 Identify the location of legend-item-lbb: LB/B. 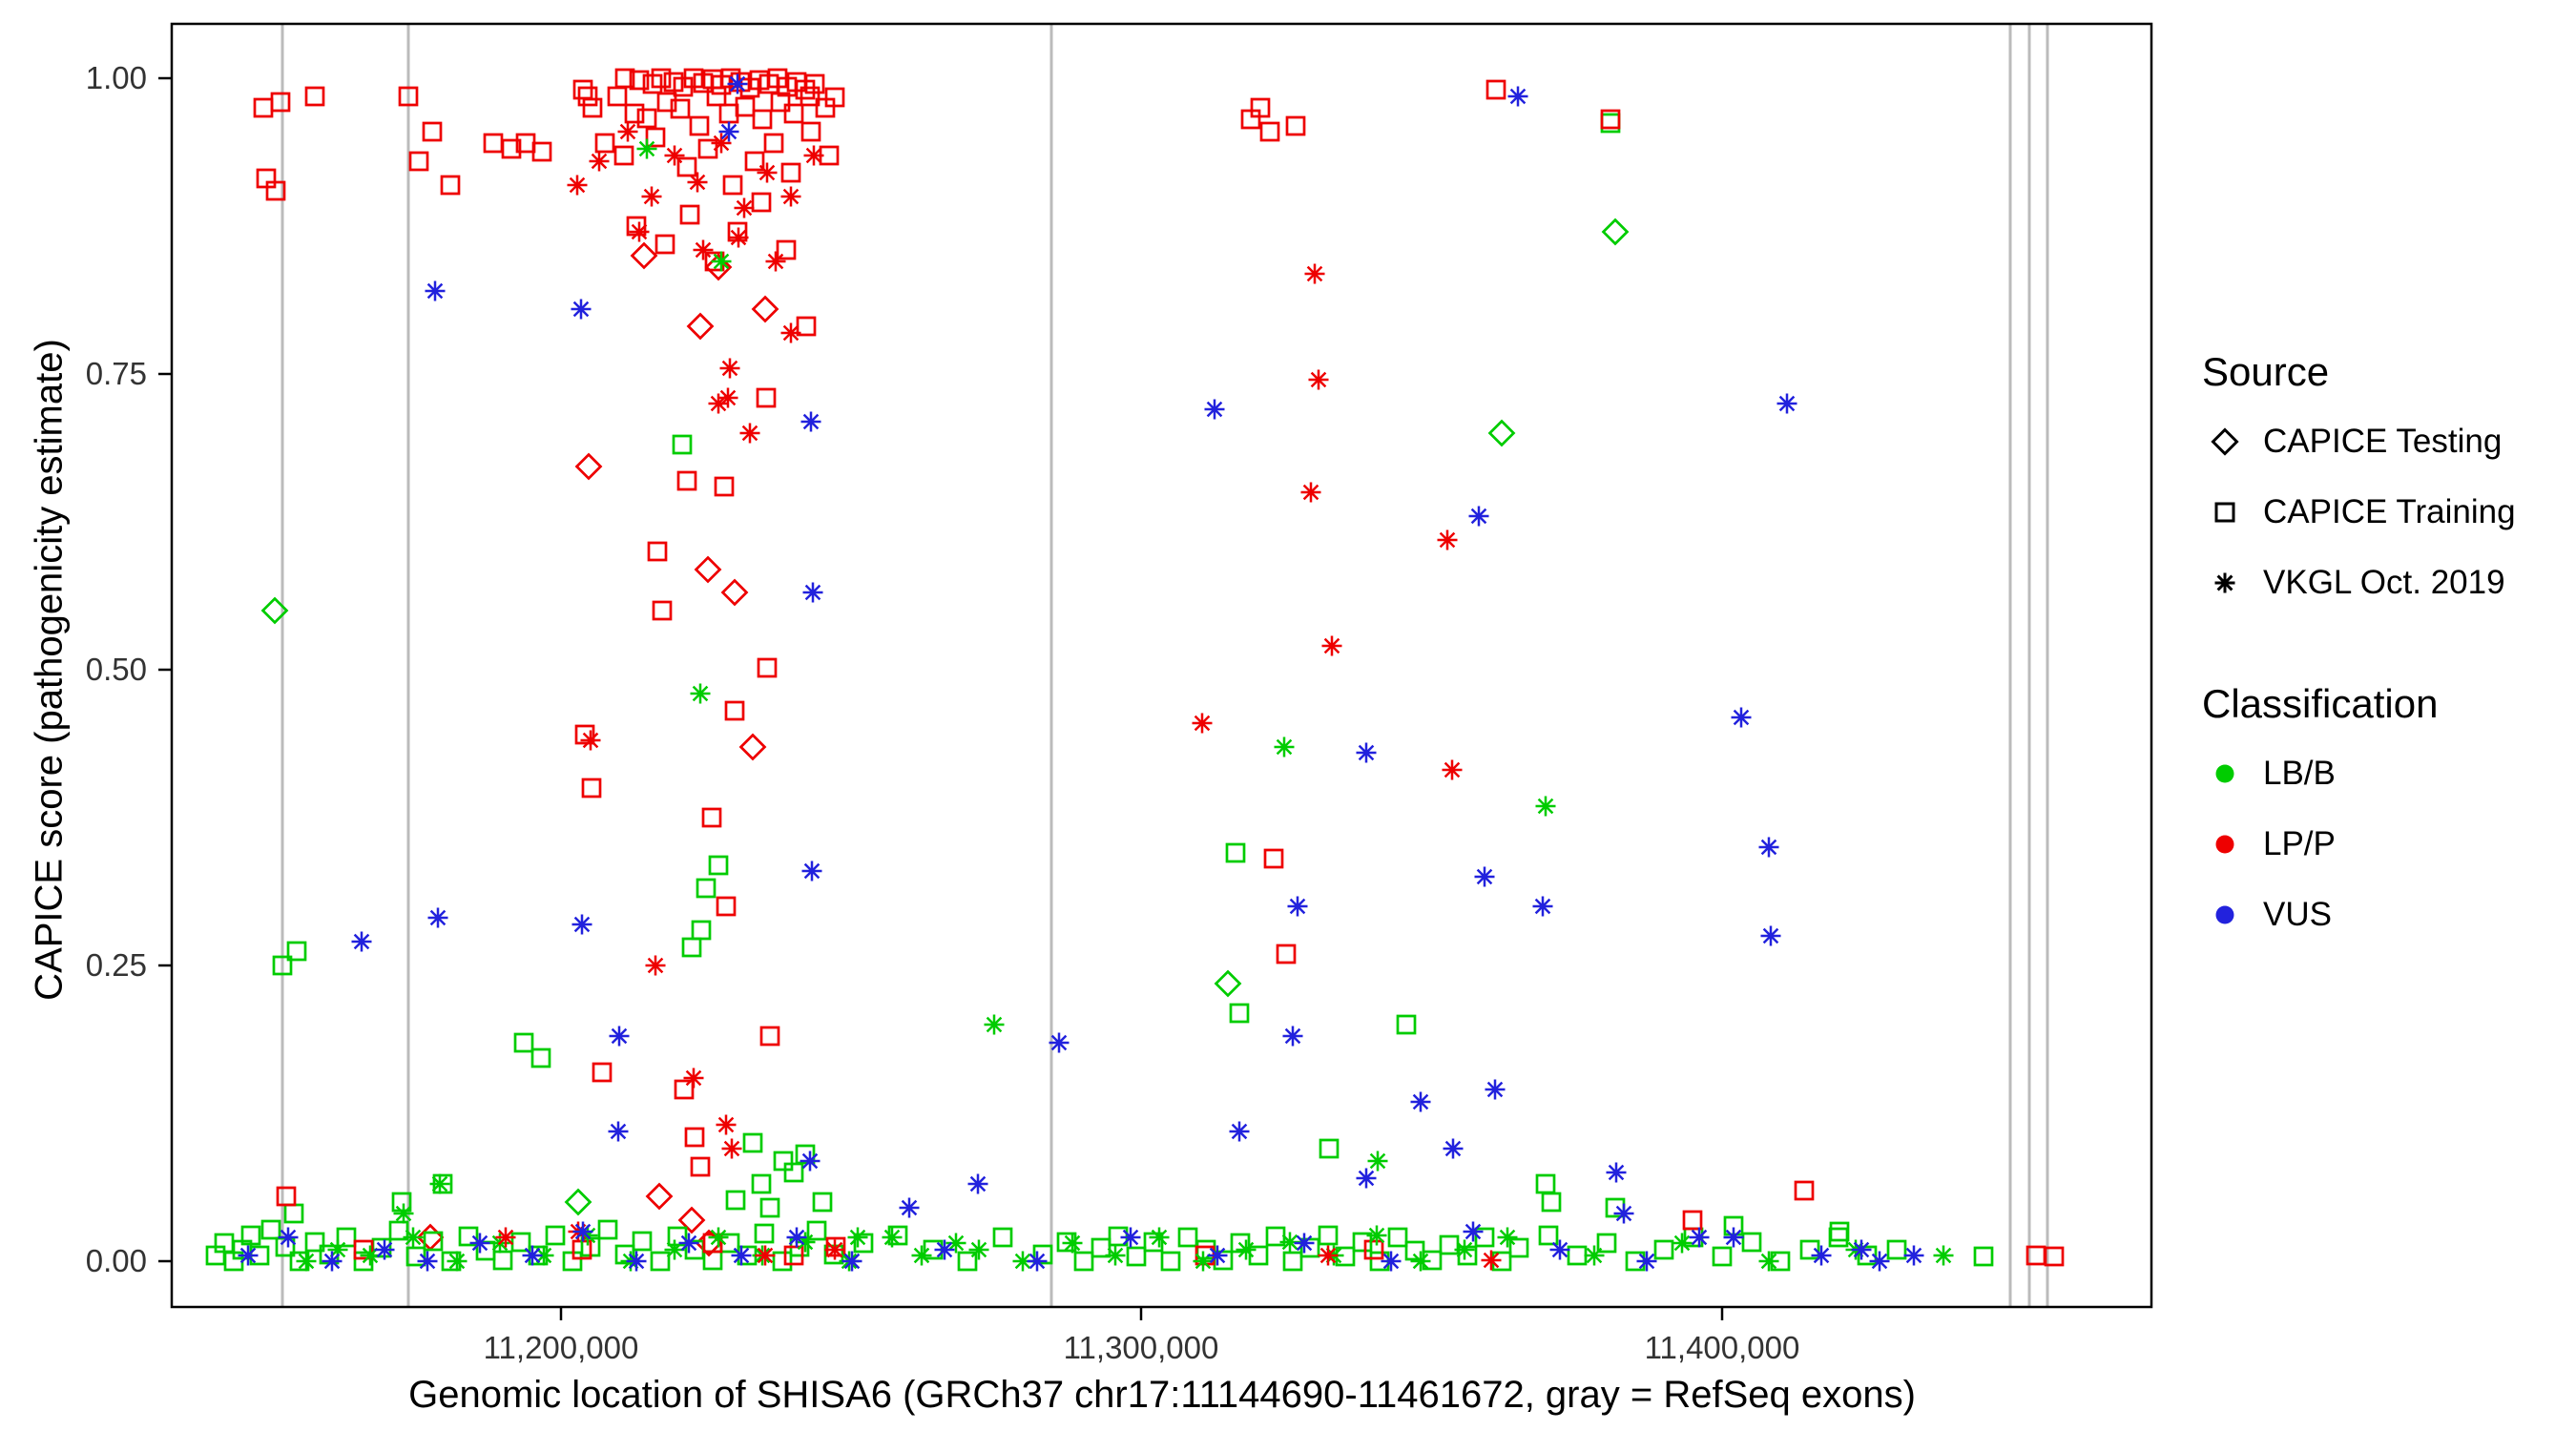
(2388, 773).